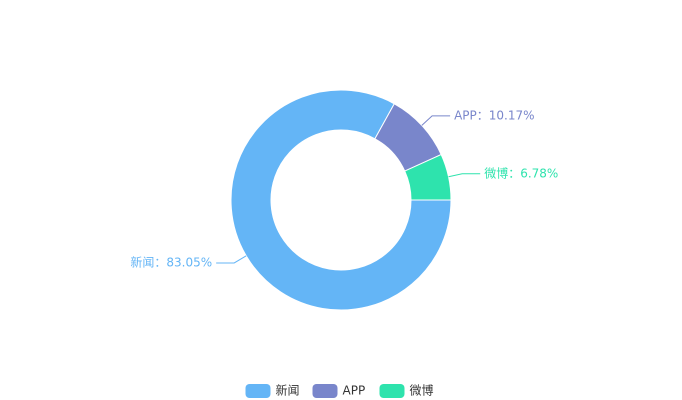  What do you see at coordinates (354, 391) in the screenshot?
I see `legend-label: APP` at bounding box center [354, 391].